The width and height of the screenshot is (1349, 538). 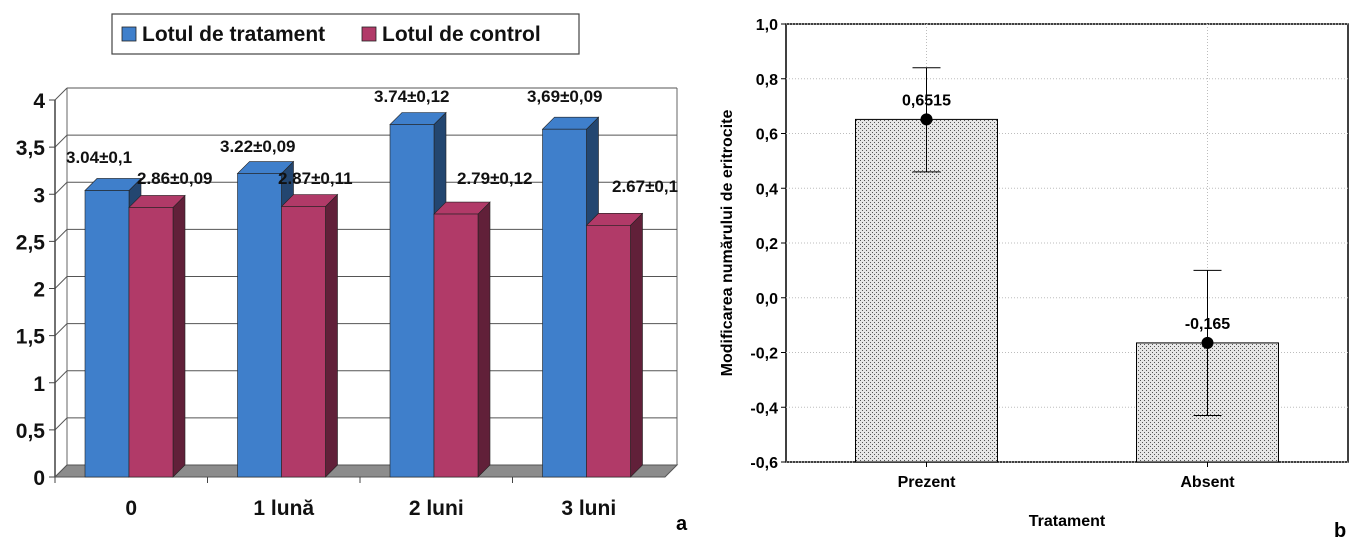 What do you see at coordinates (682, 524) in the screenshot?
I see `panel-letter-a: a` at bounding box center [682, 524].